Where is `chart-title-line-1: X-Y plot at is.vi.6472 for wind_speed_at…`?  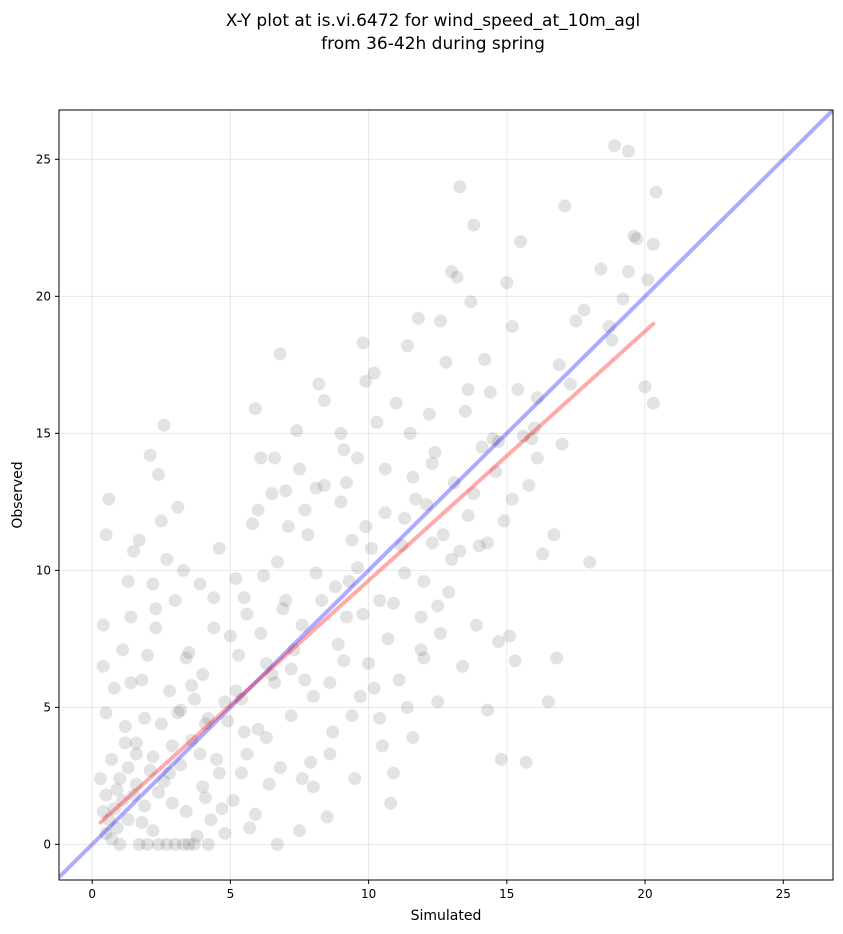 chart-title-line-1: X-Y plot at is.vi.6472 for wind_speed_at… is located at coordinates (433, 21).